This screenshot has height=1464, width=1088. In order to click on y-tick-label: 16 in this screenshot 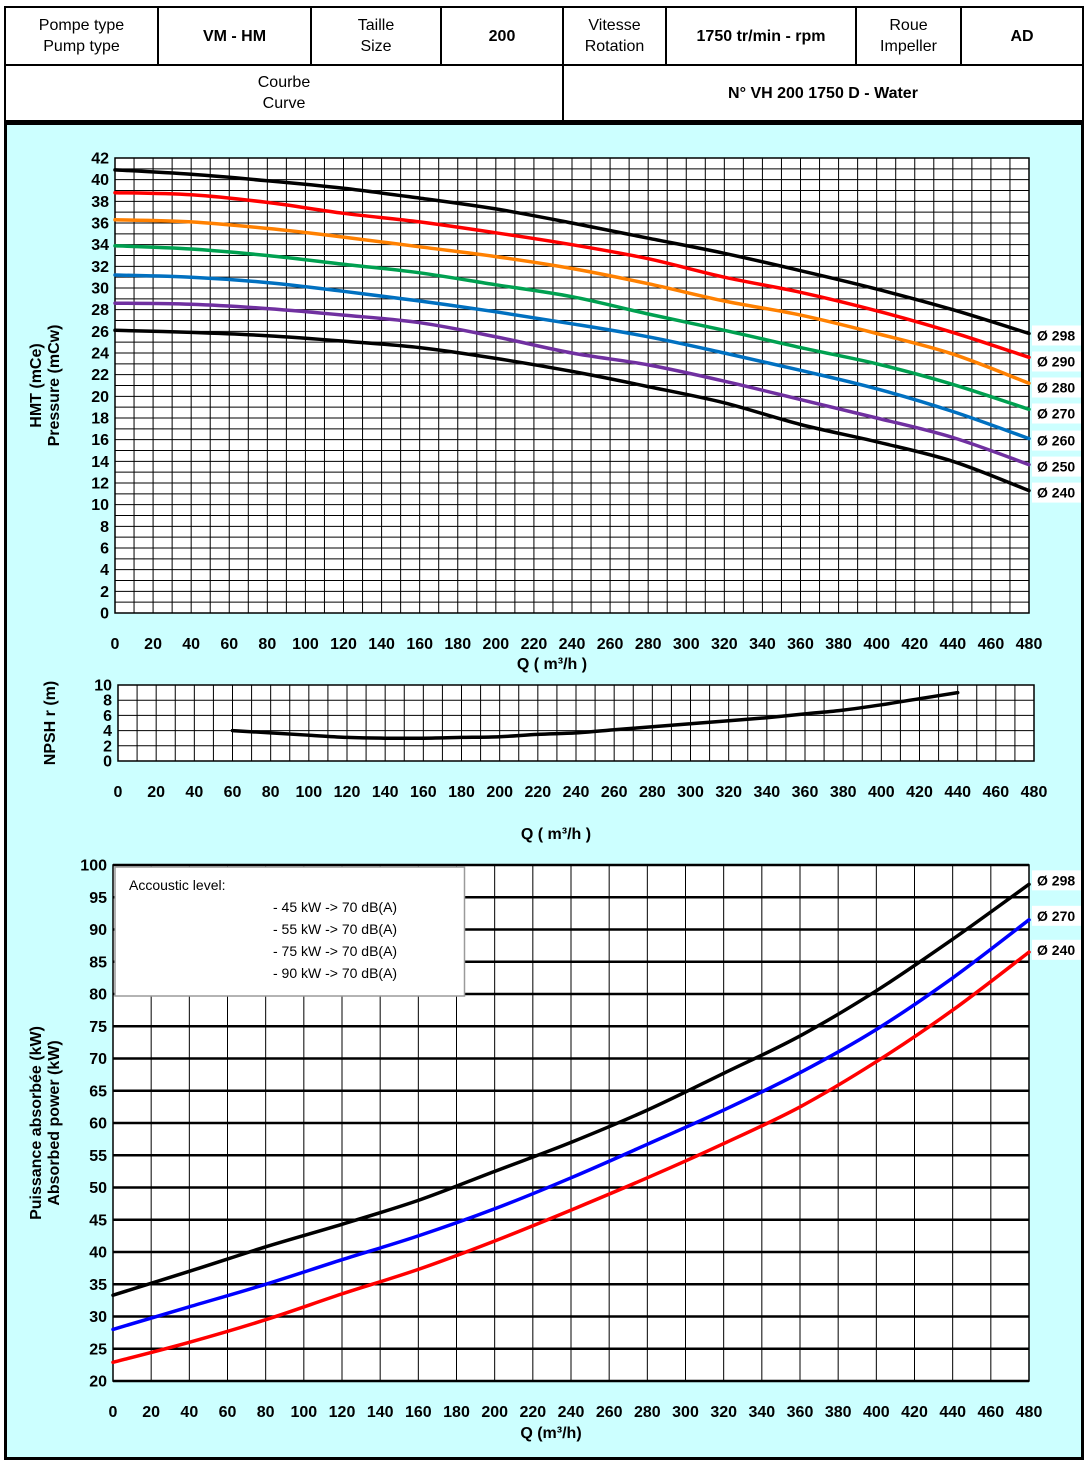, I will do `click(100, 440)`.